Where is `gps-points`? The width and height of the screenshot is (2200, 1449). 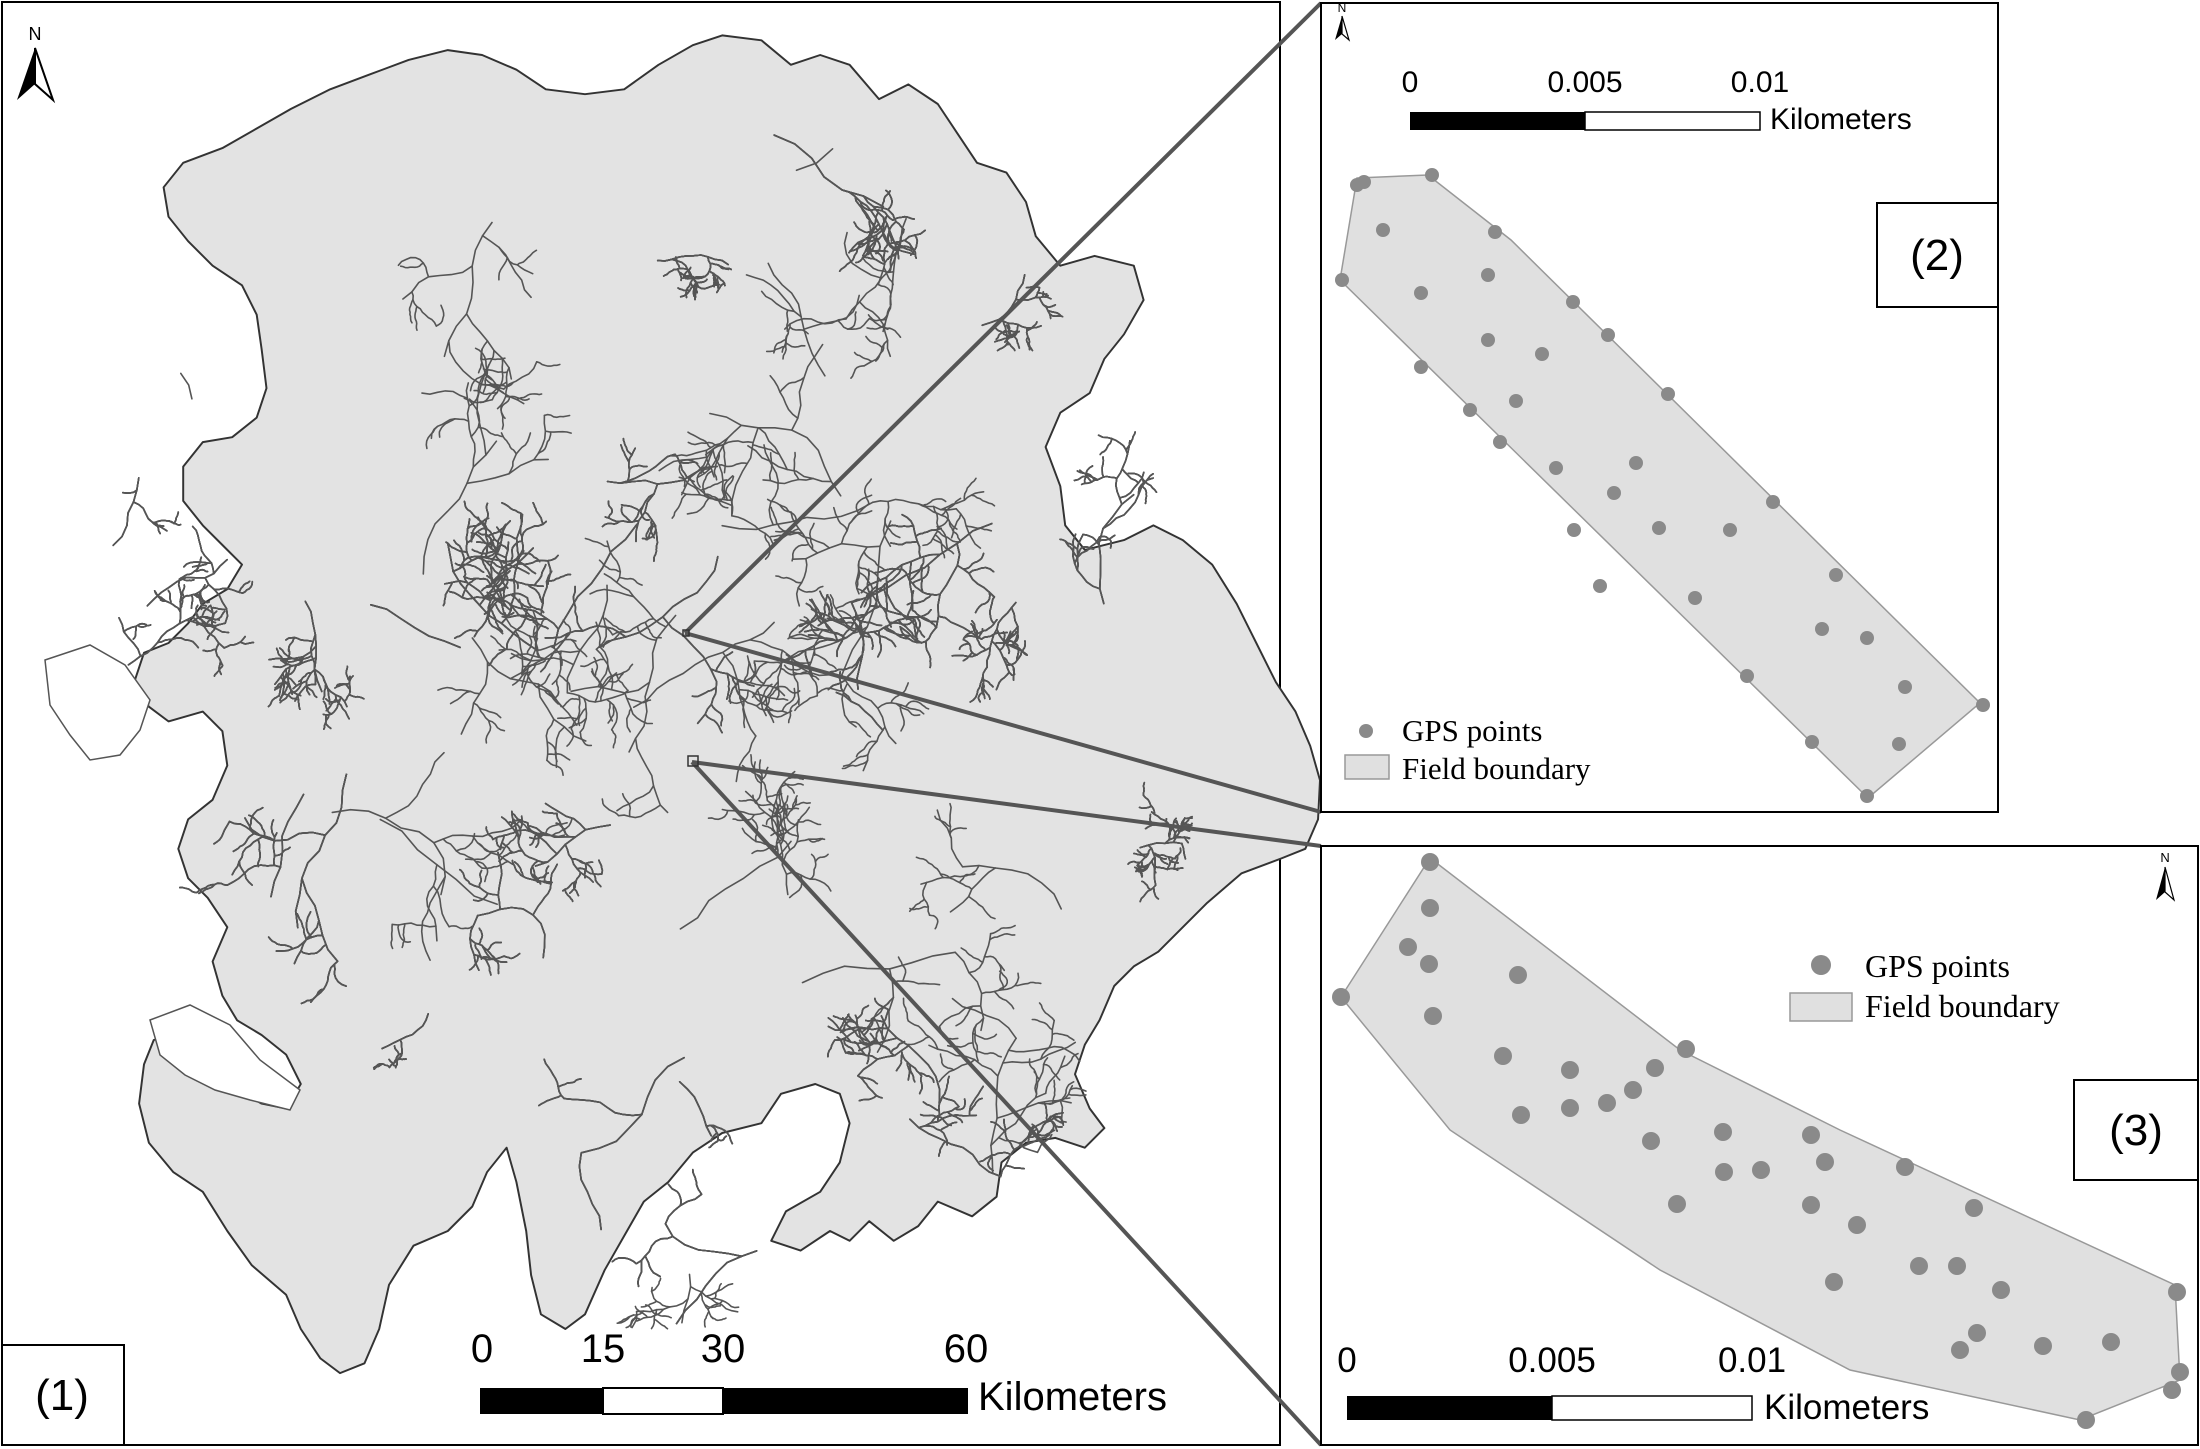
gps-points is located at coordinates (1662, 485).